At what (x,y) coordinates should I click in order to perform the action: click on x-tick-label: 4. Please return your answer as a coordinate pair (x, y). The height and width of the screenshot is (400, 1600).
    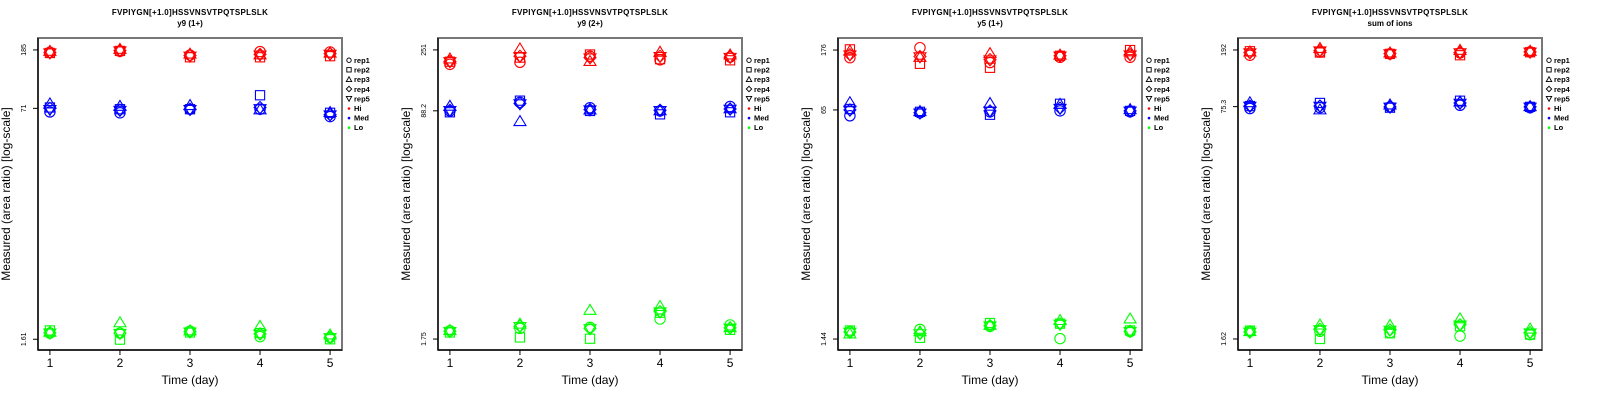
    Looking at the image, I should click on (260, 363).